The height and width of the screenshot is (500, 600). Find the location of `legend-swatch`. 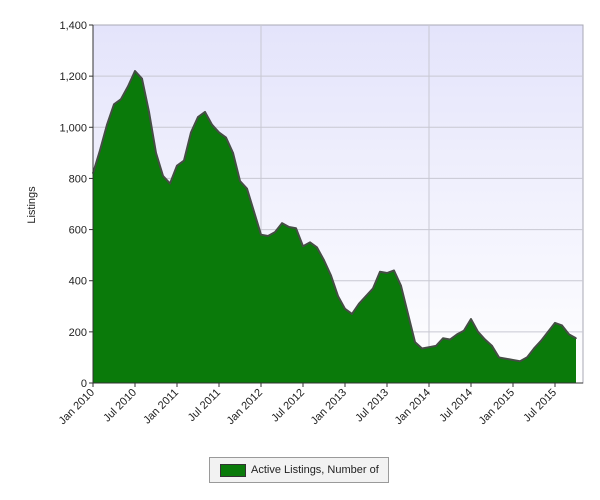

legend-swatch is located at coordinates (233, 470).